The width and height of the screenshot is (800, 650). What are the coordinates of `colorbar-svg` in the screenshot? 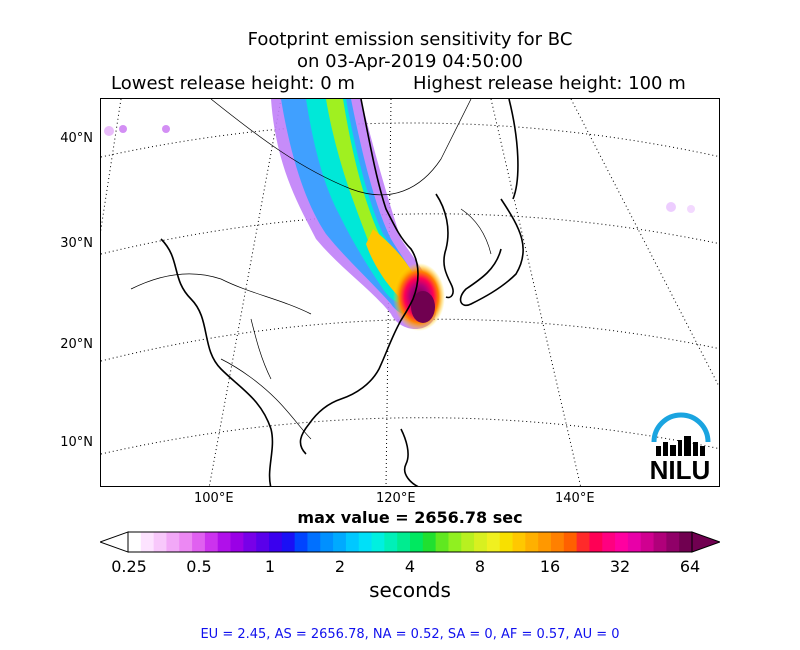 It's located at (410, 542).